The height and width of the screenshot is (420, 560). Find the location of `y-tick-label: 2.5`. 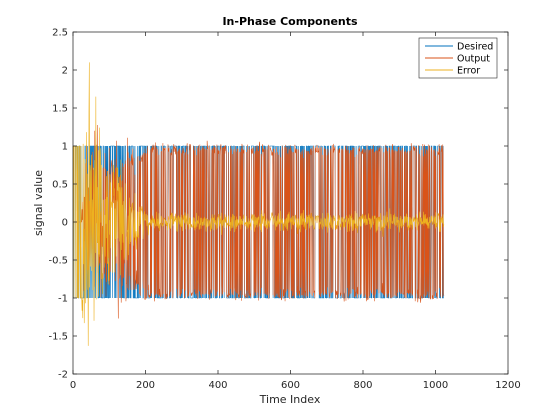

y-tick-label: 2.5 is located at coordinates (60, 33).